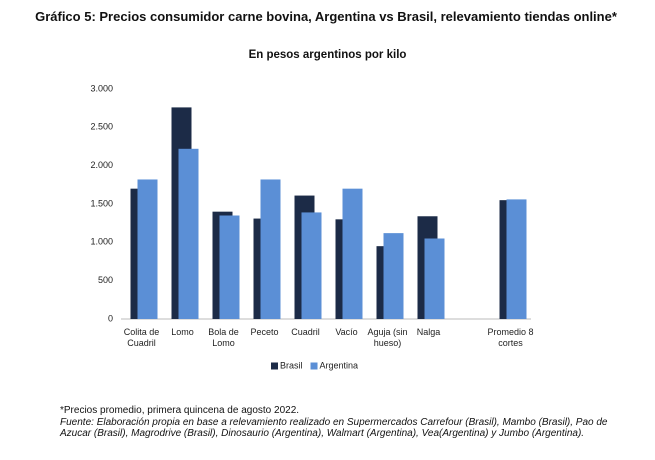 This screenshot has height=460, width=655. What do you see at coordinates (141, 337) in the screenshot?
I see `x-tick-label: Colita de Cuadril` at bounding box center [141, 337].